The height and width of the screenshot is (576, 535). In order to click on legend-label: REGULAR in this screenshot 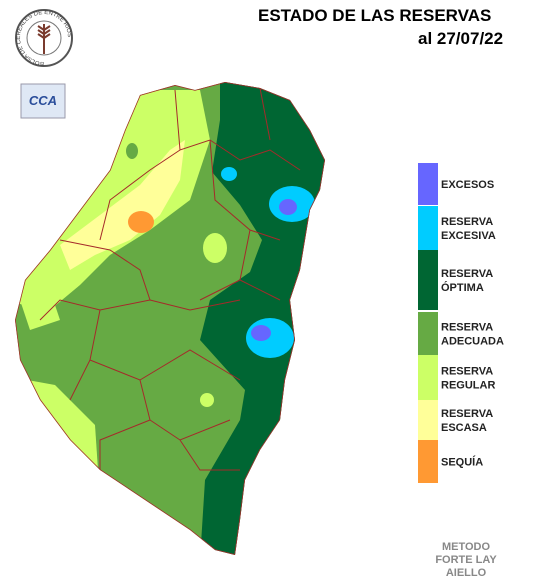, I will do `click(468, 386)`.